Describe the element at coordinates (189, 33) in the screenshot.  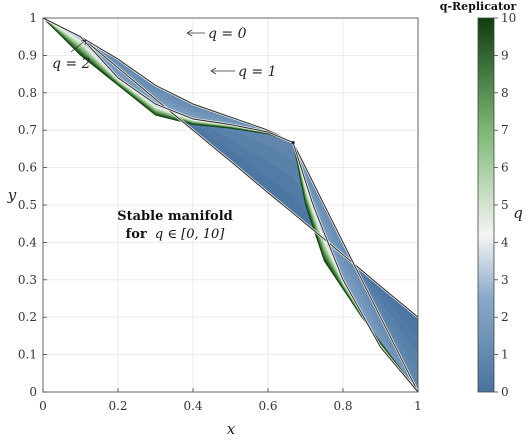
I see `curve-label-q0-arrowhead` at that location.